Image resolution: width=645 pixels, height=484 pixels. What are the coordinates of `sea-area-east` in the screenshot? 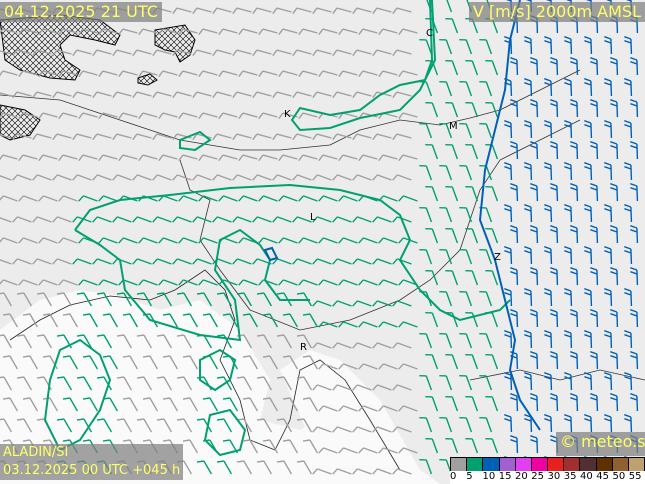 It's located at (360, 417).